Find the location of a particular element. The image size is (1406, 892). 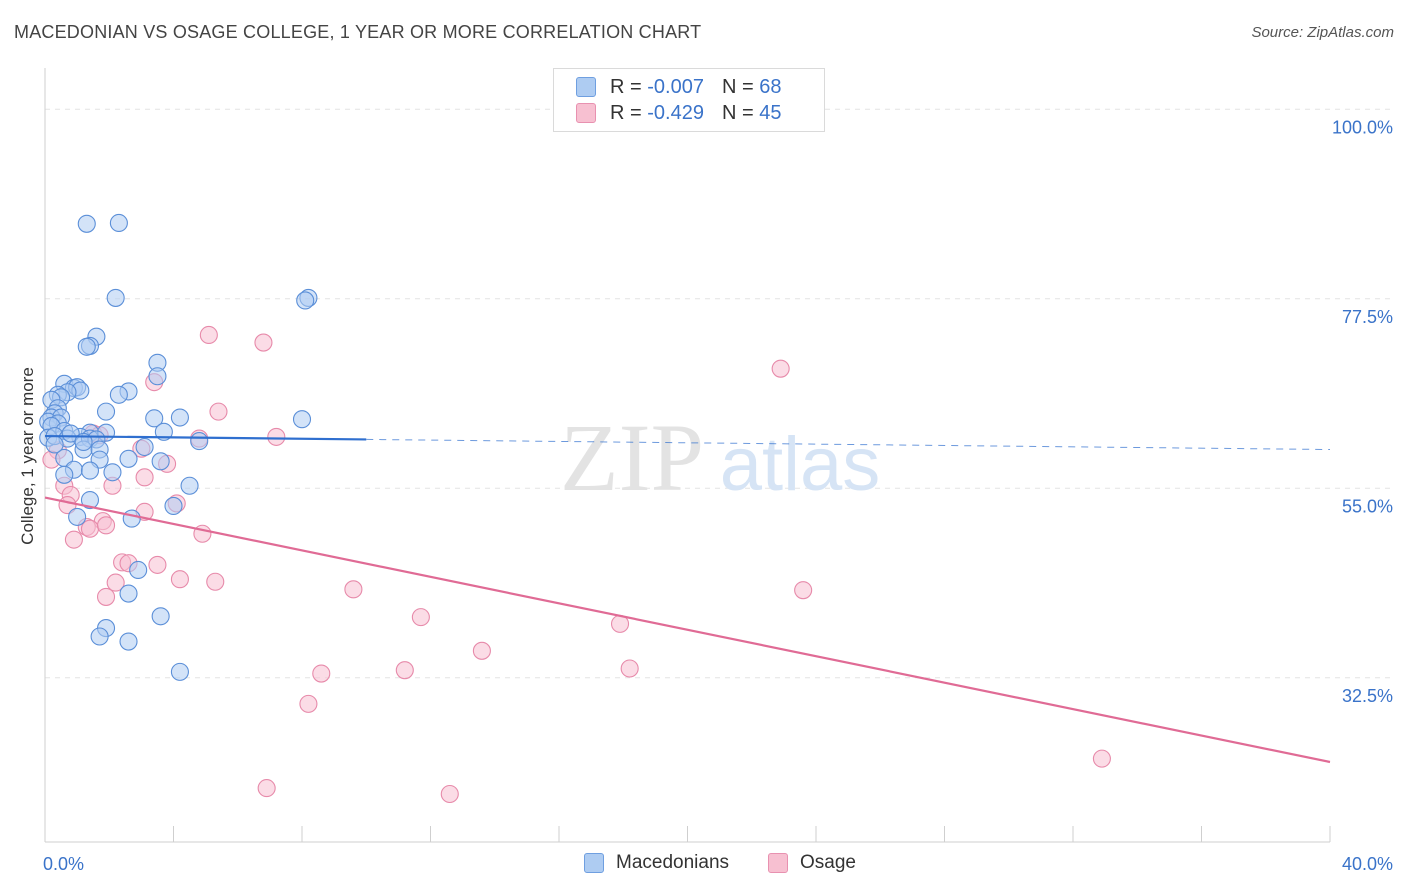

legend-item-osage: Osage is located at coordinates (812, 863).